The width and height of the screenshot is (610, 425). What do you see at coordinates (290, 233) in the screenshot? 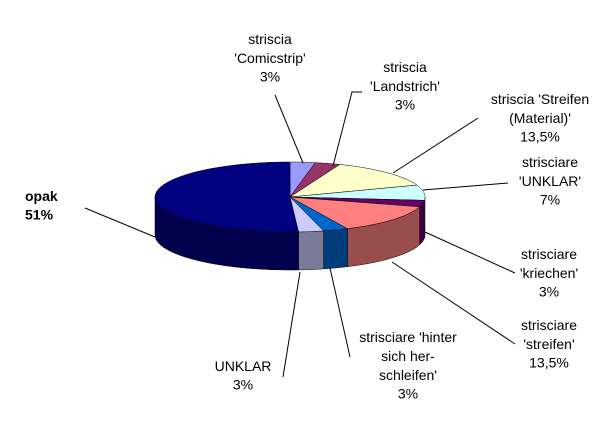
I see `pie-sides` at bounding box center [290, 233].